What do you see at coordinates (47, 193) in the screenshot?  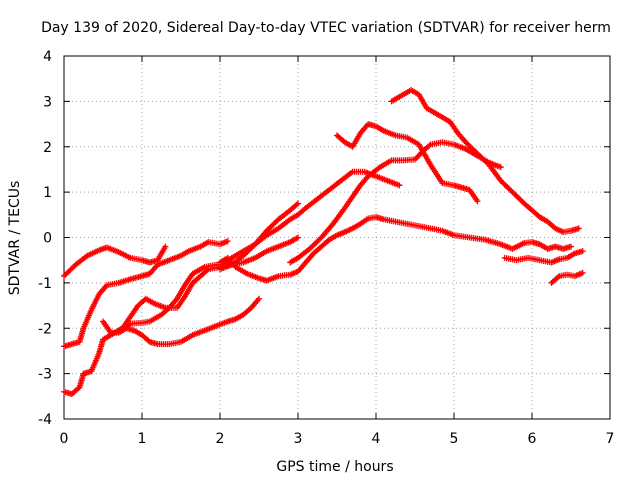 I see `y-tick-label: 1` at bounding box center [47, 193].